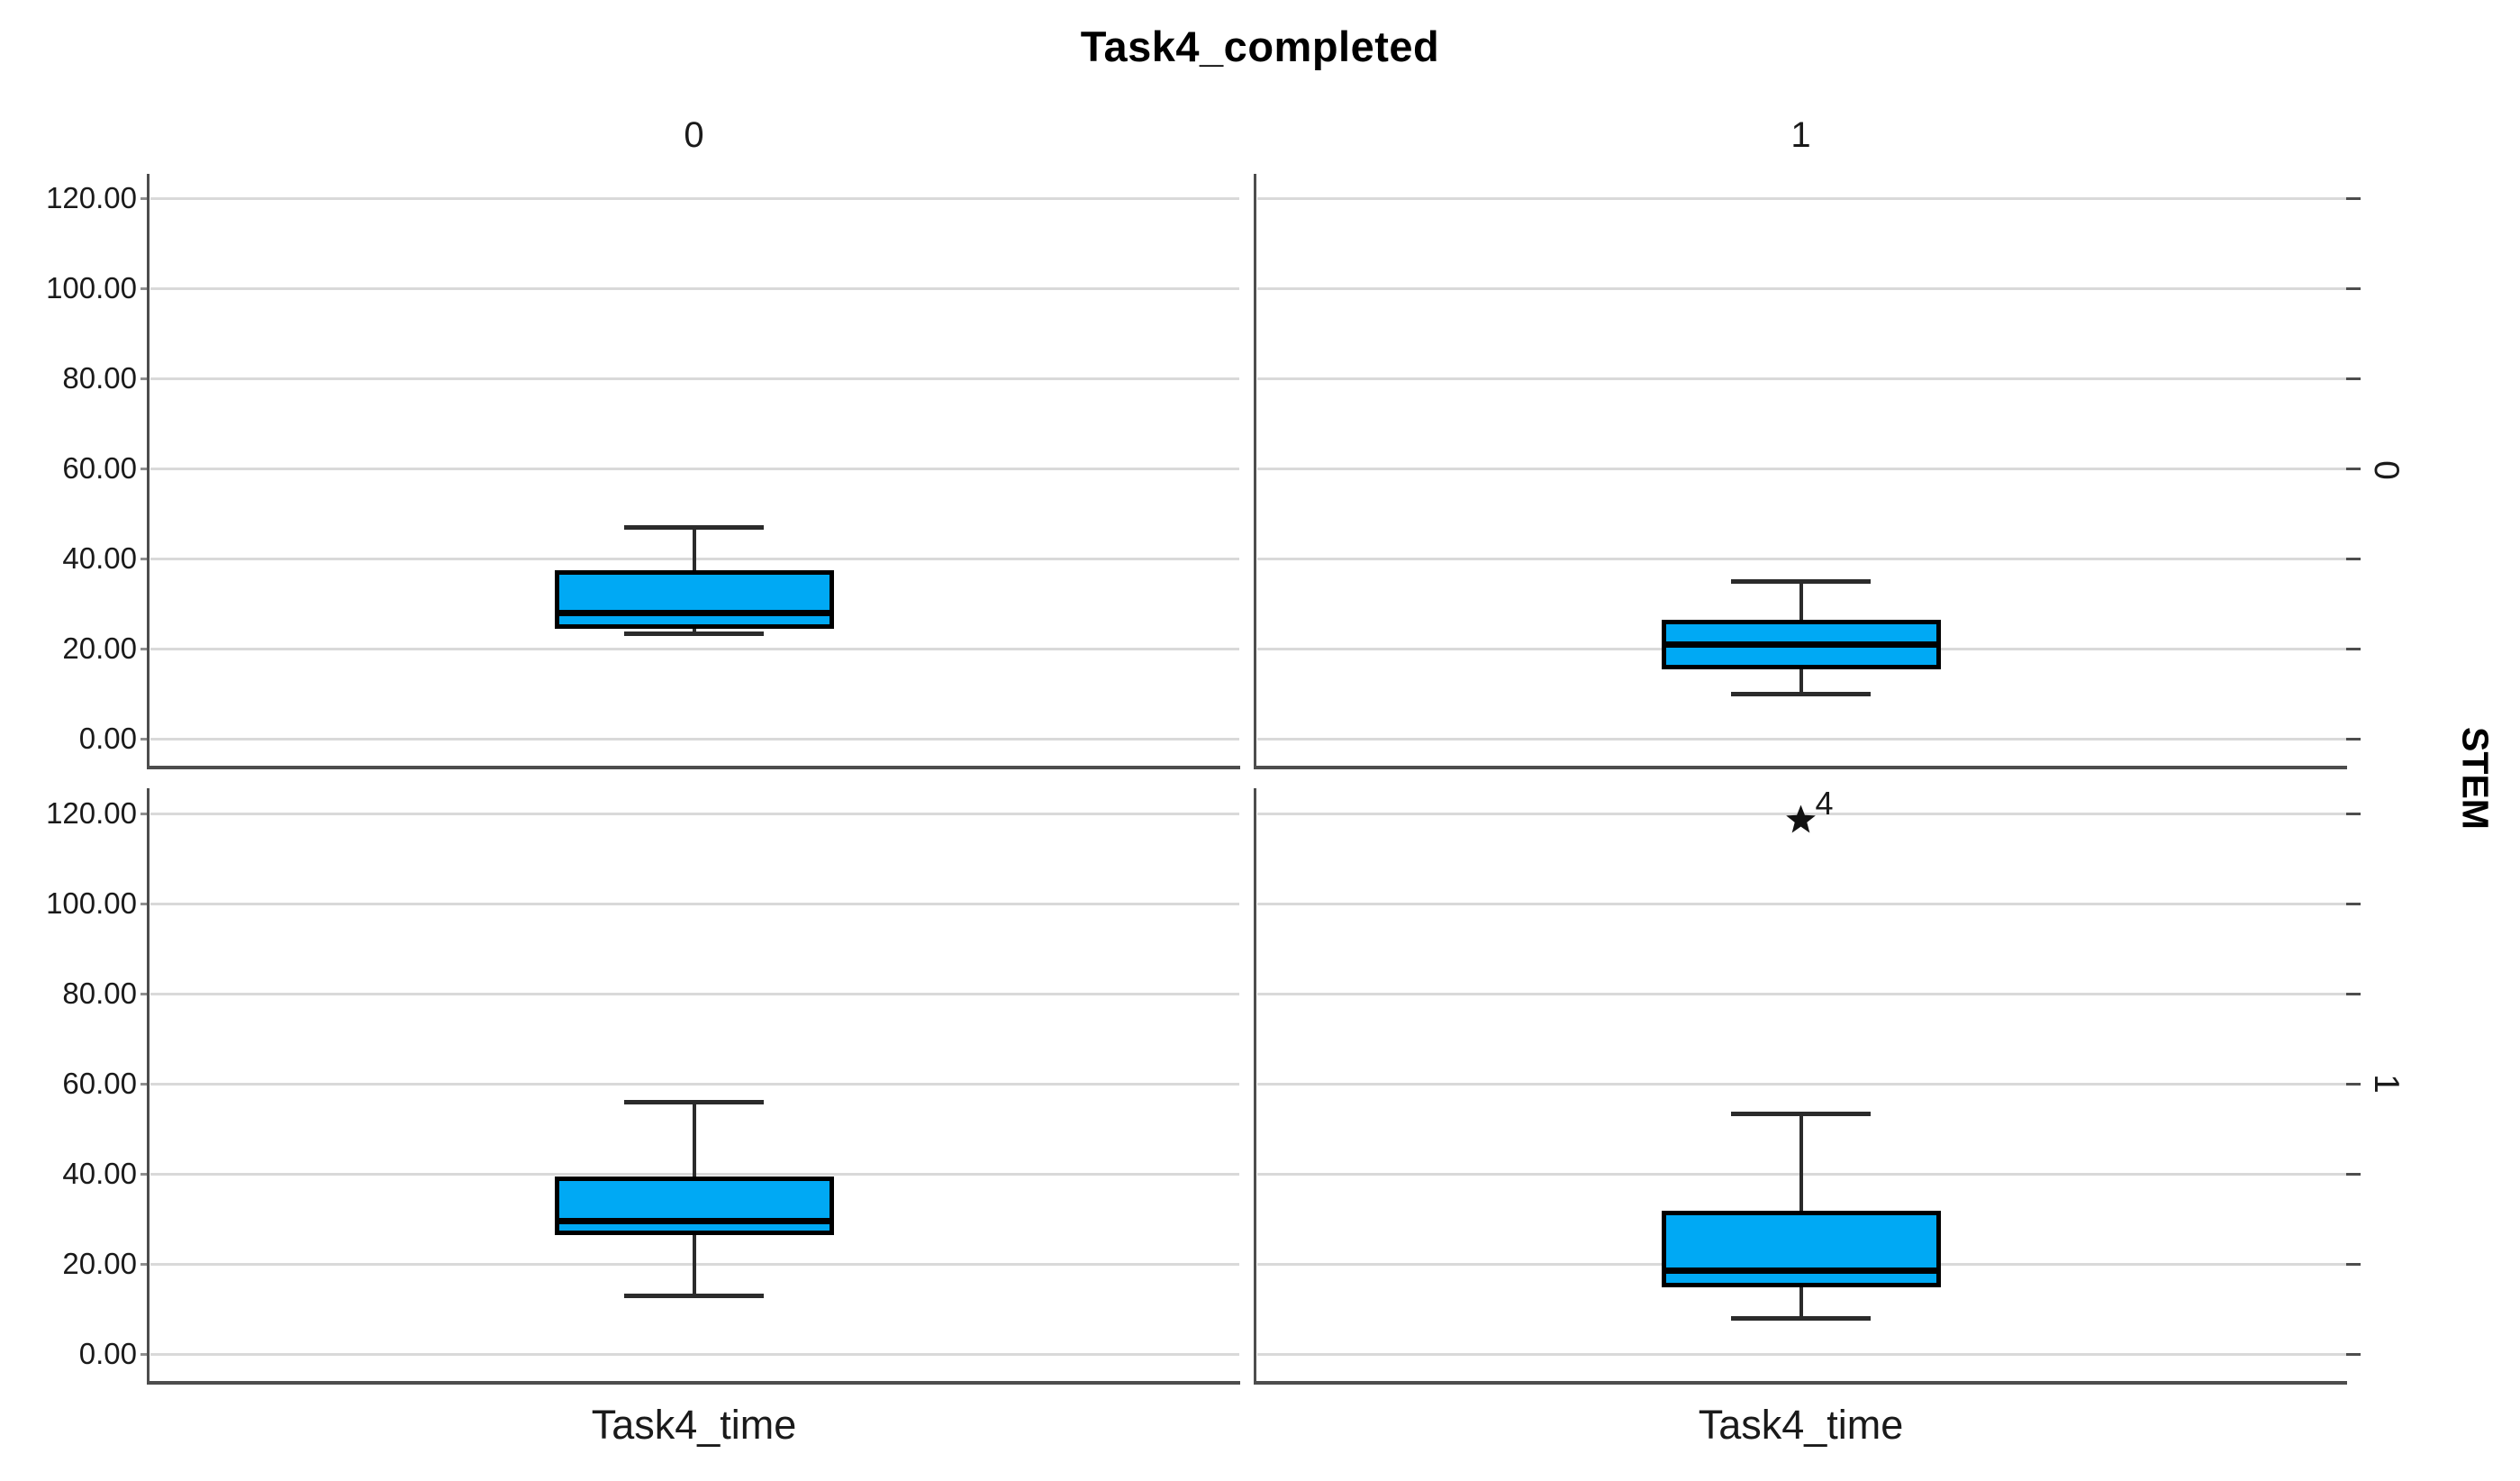 This screenshot has height=1481, width=2520. I want to click on row-facet-label-0: 0, so click(2386, 470).